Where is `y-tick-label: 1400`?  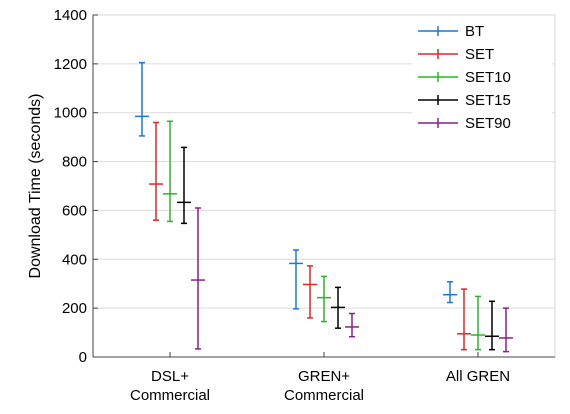
y-tick-label: 1400 is located at coordinates (70, 15).